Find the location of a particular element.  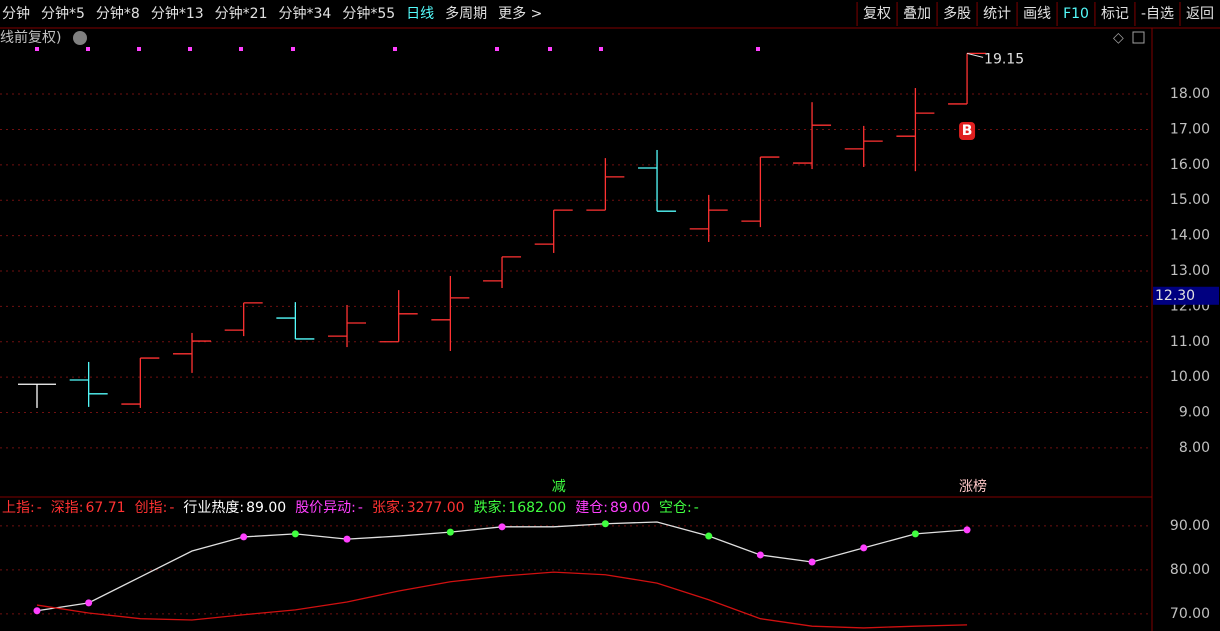

toolbar-button: -自选 is located at coordinates (1157, 14).